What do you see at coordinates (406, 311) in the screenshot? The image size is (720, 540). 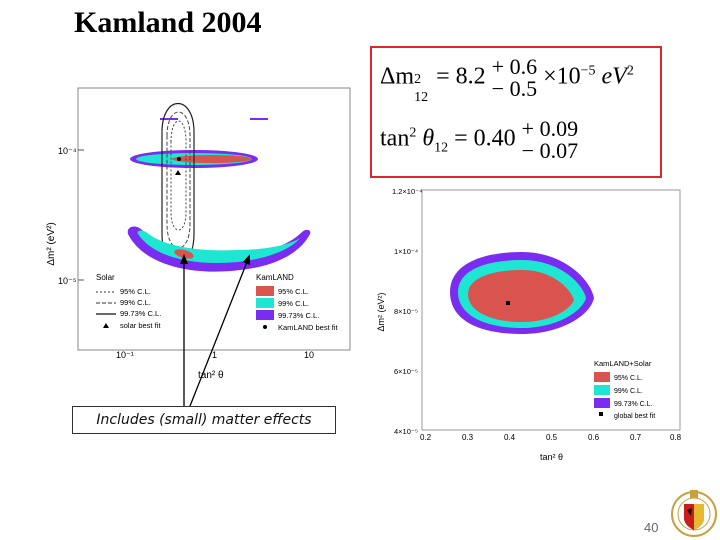 I see `right-ytick-3: 8×10⁻⁵` at bounding box center [406, 311].